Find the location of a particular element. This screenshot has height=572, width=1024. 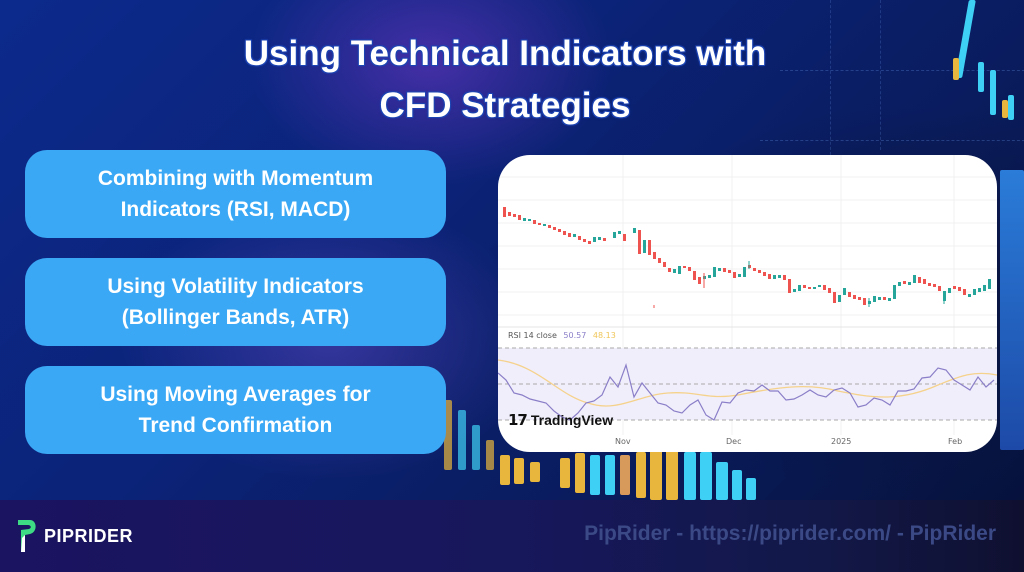

rsi-value: 50.57 is located at coordinates (575, 335).